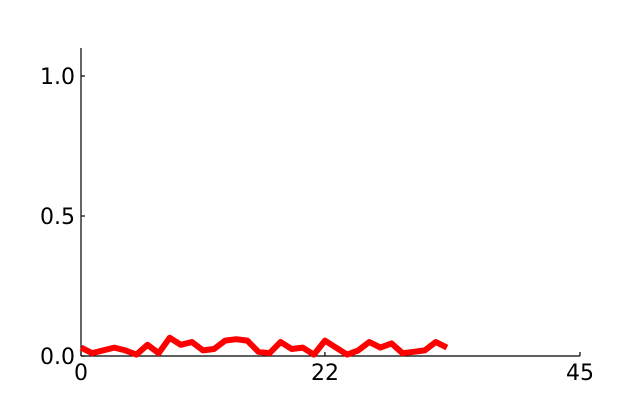  What do you see at coordinates (57, 357) in the screenshot?
I see `y-tick-label: 0.0` at bounding box center [57, 357].